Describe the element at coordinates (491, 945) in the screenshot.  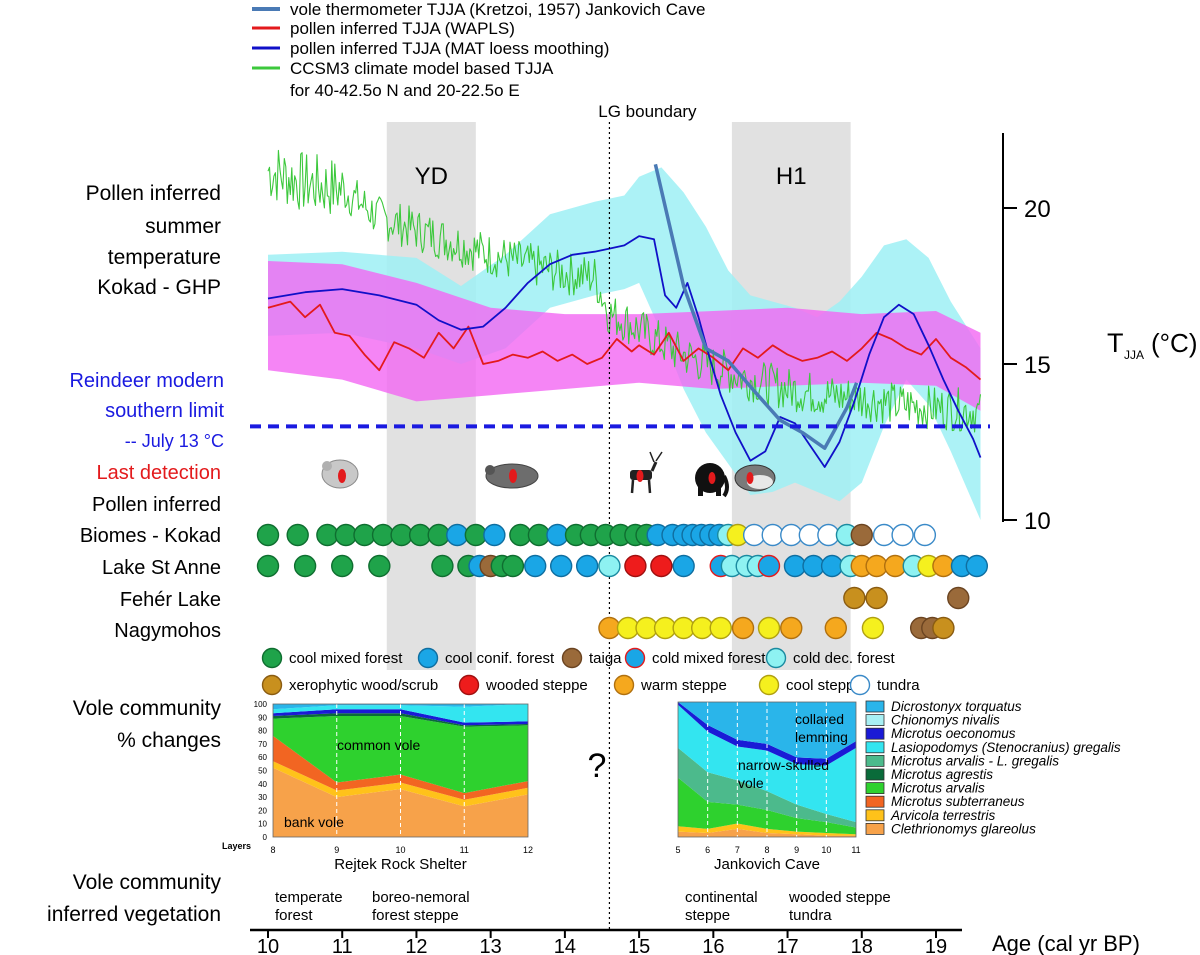
I see `x-axis-tick-label-13: 13` at that location.